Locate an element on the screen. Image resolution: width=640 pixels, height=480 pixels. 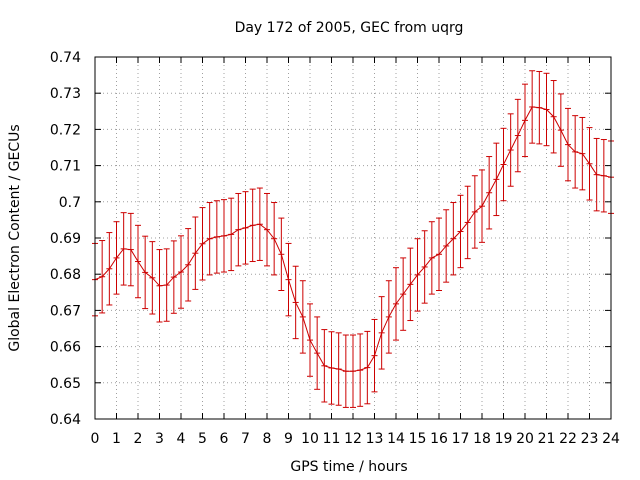
y-tick-label: 0.65 is located at coordinates (65, 384).